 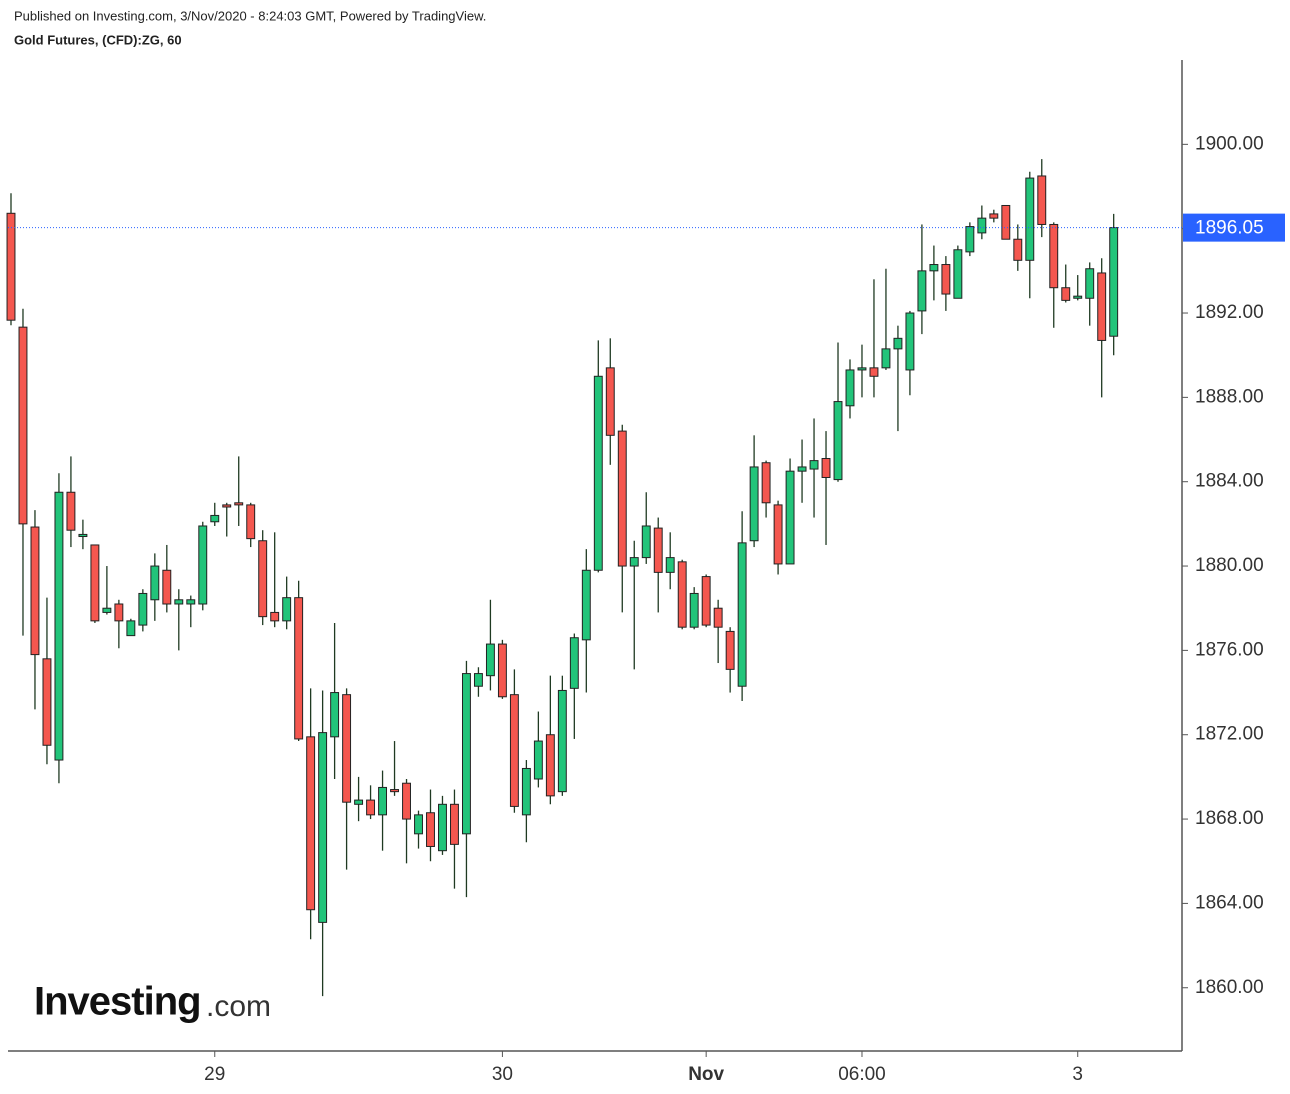 I want to click on last-price-label: 1896.05, so click(x=1229, y=228).